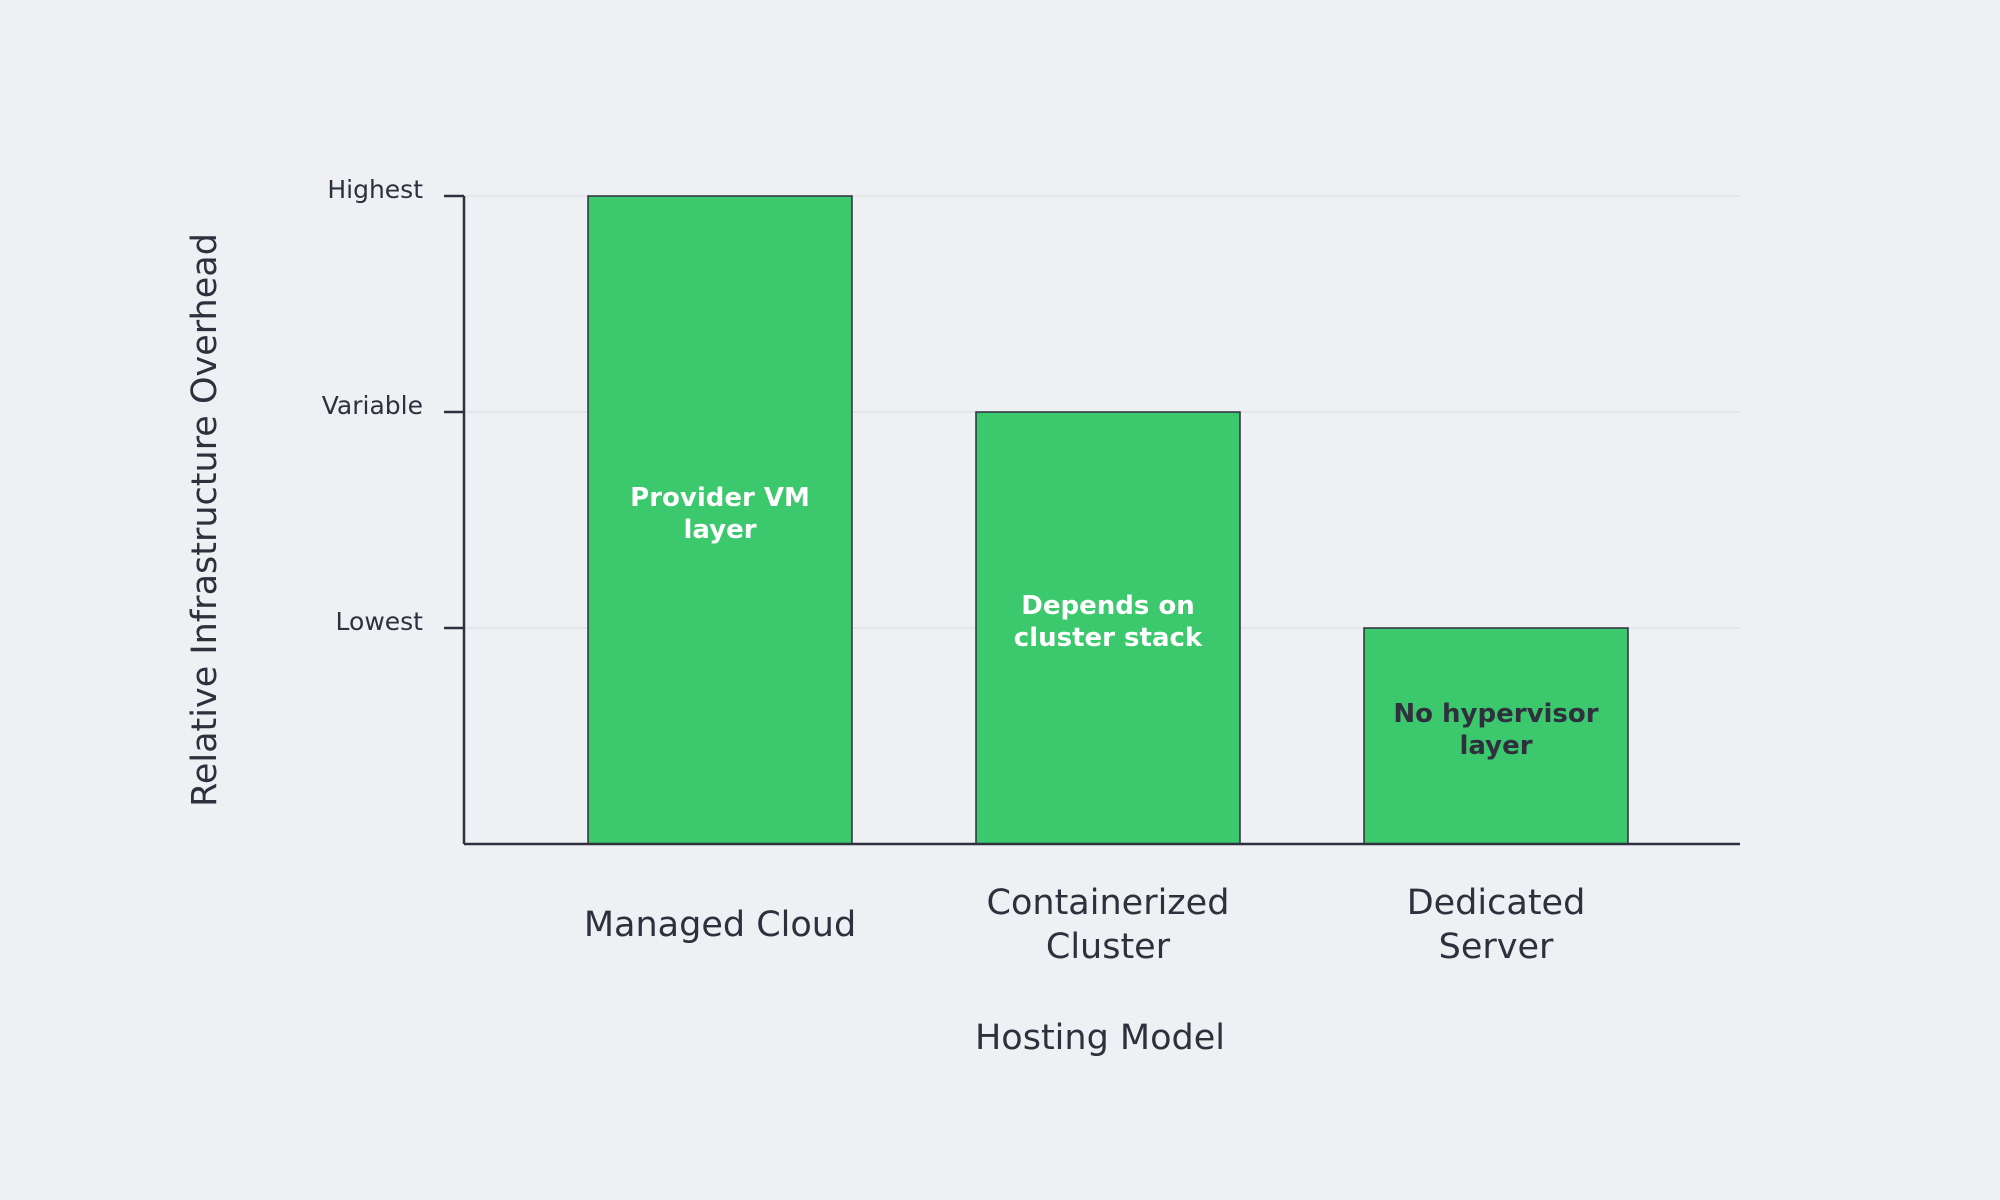  Describe the element at coordinates (1108, 622) in the screenshot. I see `bar-annotation: Depends on cluster stack` at that location.